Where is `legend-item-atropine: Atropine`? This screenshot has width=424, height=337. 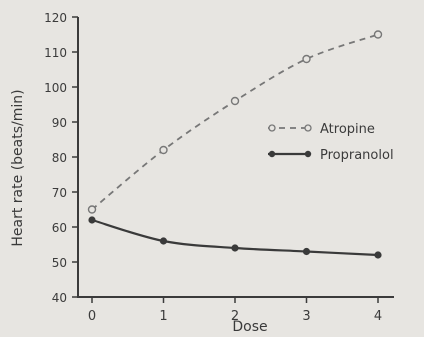
legend-item-atropine: Atropine is located at coordinates (321, 129).